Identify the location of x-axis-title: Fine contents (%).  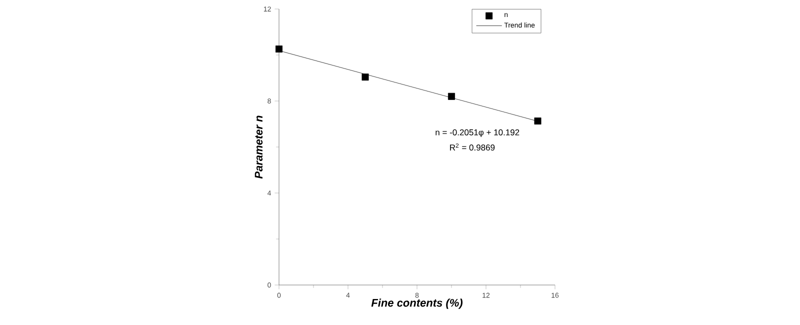
(417, 303).